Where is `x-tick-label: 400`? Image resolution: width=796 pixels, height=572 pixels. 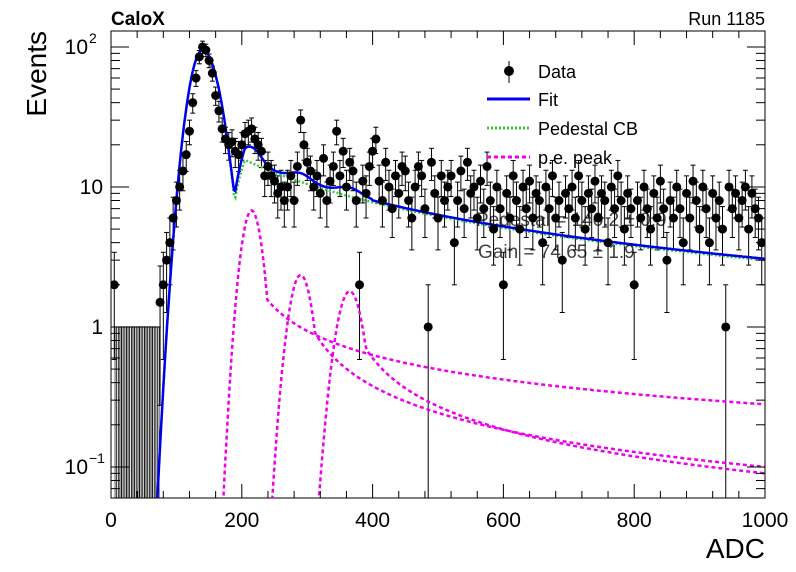
x-tick-label: 400 is located at coordinates (372, 520).